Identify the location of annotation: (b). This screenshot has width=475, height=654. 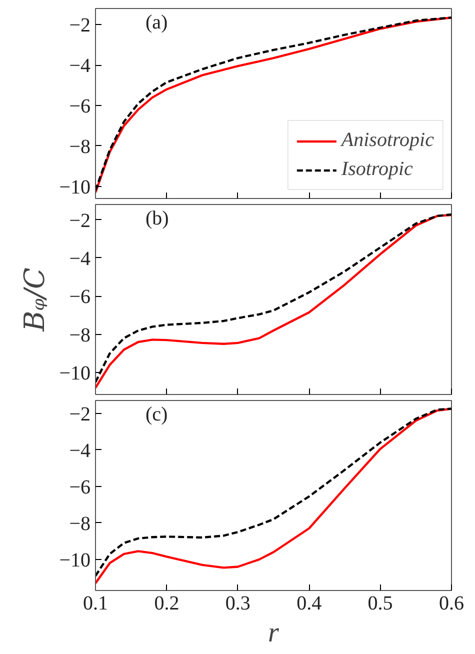
(157, 219).